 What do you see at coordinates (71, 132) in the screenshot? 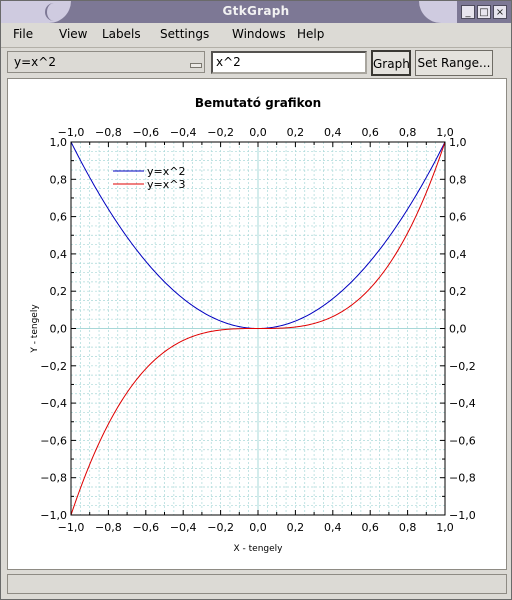
I see `x-tick-label-top: −1,0` at bounding box center [71, 132].